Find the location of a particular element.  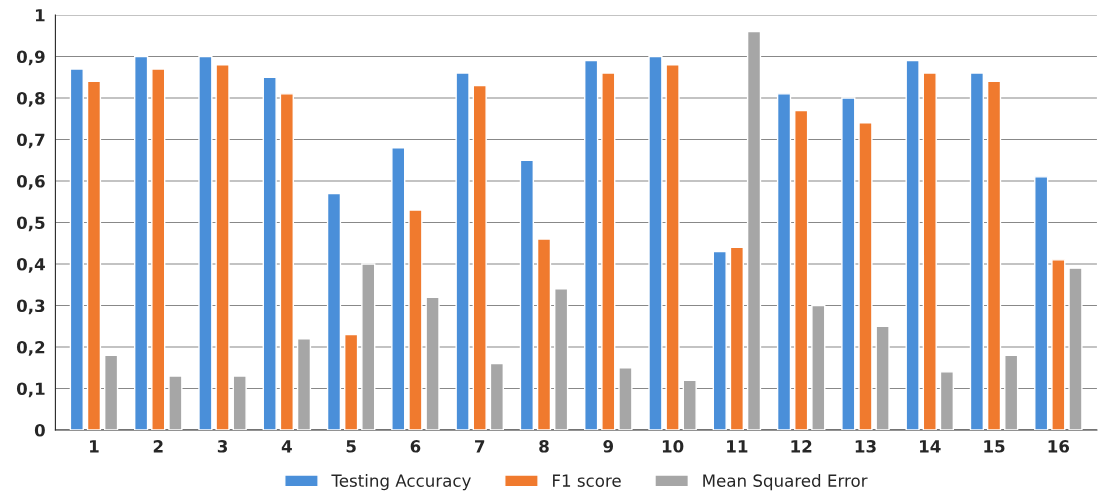

x-tick-label: 3 is located at coordinates (222, 446).